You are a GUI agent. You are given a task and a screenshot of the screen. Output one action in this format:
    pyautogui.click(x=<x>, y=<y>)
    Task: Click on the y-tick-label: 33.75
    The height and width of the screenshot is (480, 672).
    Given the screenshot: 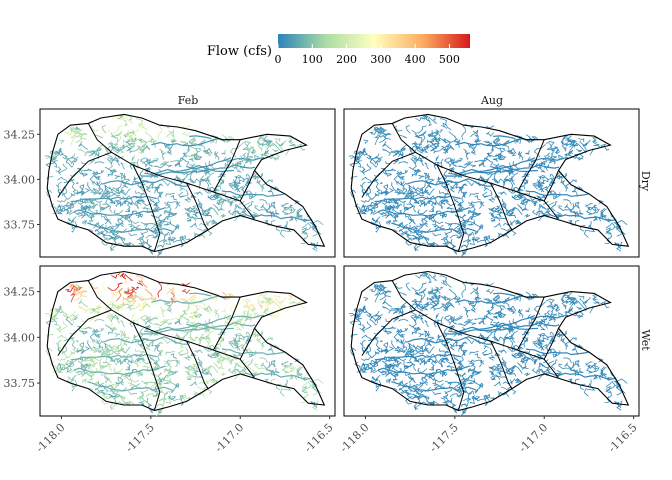 What is the action you would take?
    pyautogui.click(x=20, y=225)
    